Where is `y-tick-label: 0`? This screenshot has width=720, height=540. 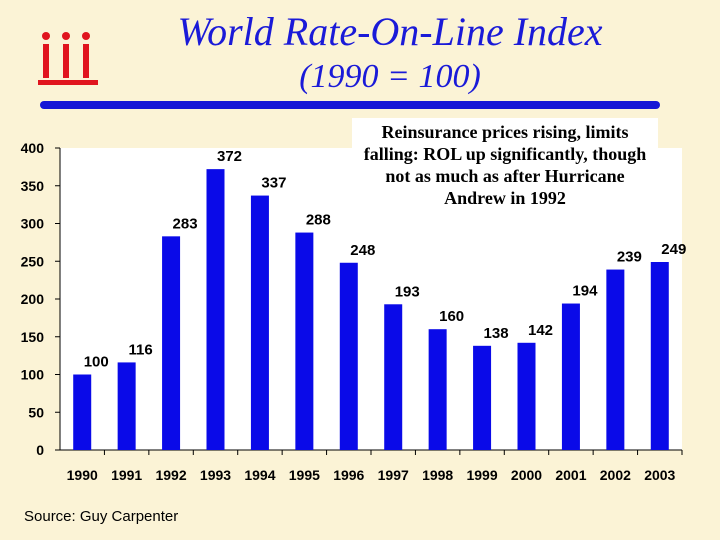 y-tick-label: 0 is located at coordinates (40, 450).